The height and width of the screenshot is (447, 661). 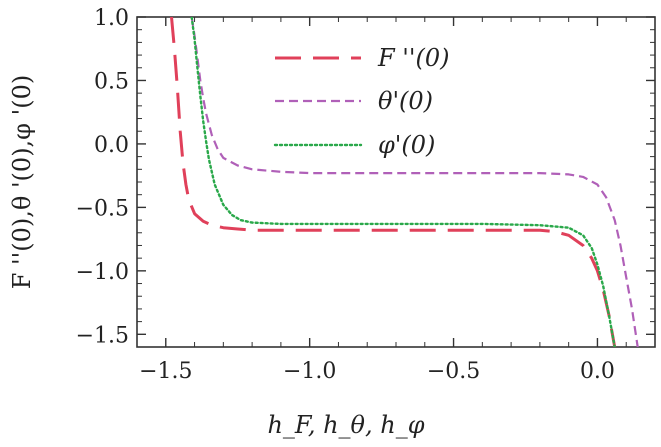 I want to click on legend-label-3: φ'(0), so click(x=406, y=145).